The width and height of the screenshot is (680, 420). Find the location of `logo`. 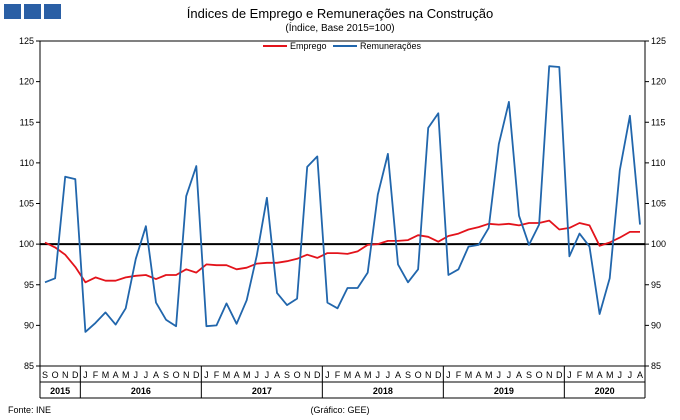

logo is located at coordinates (32, 11).